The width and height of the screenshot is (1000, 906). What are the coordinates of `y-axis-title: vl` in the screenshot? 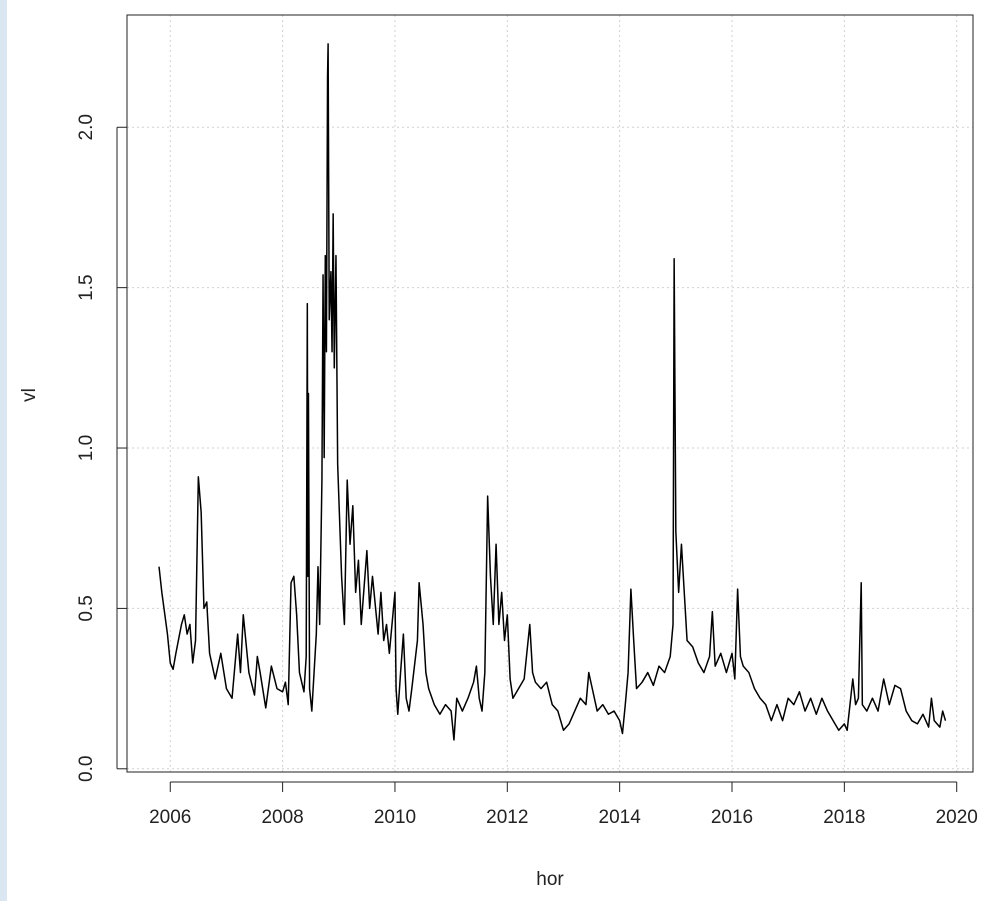 It's located at (29, 395).